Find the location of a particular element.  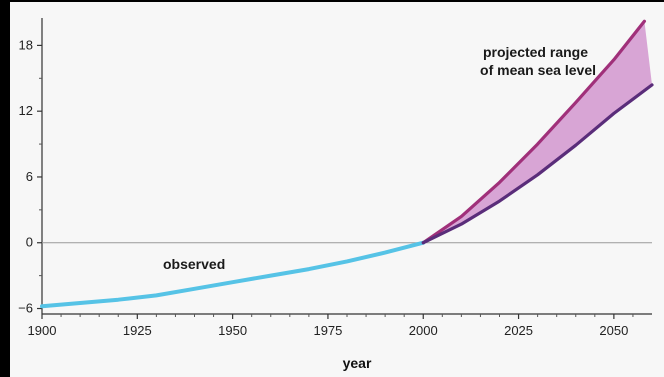

x-axis-title: year is located at coordinates (357, 363).